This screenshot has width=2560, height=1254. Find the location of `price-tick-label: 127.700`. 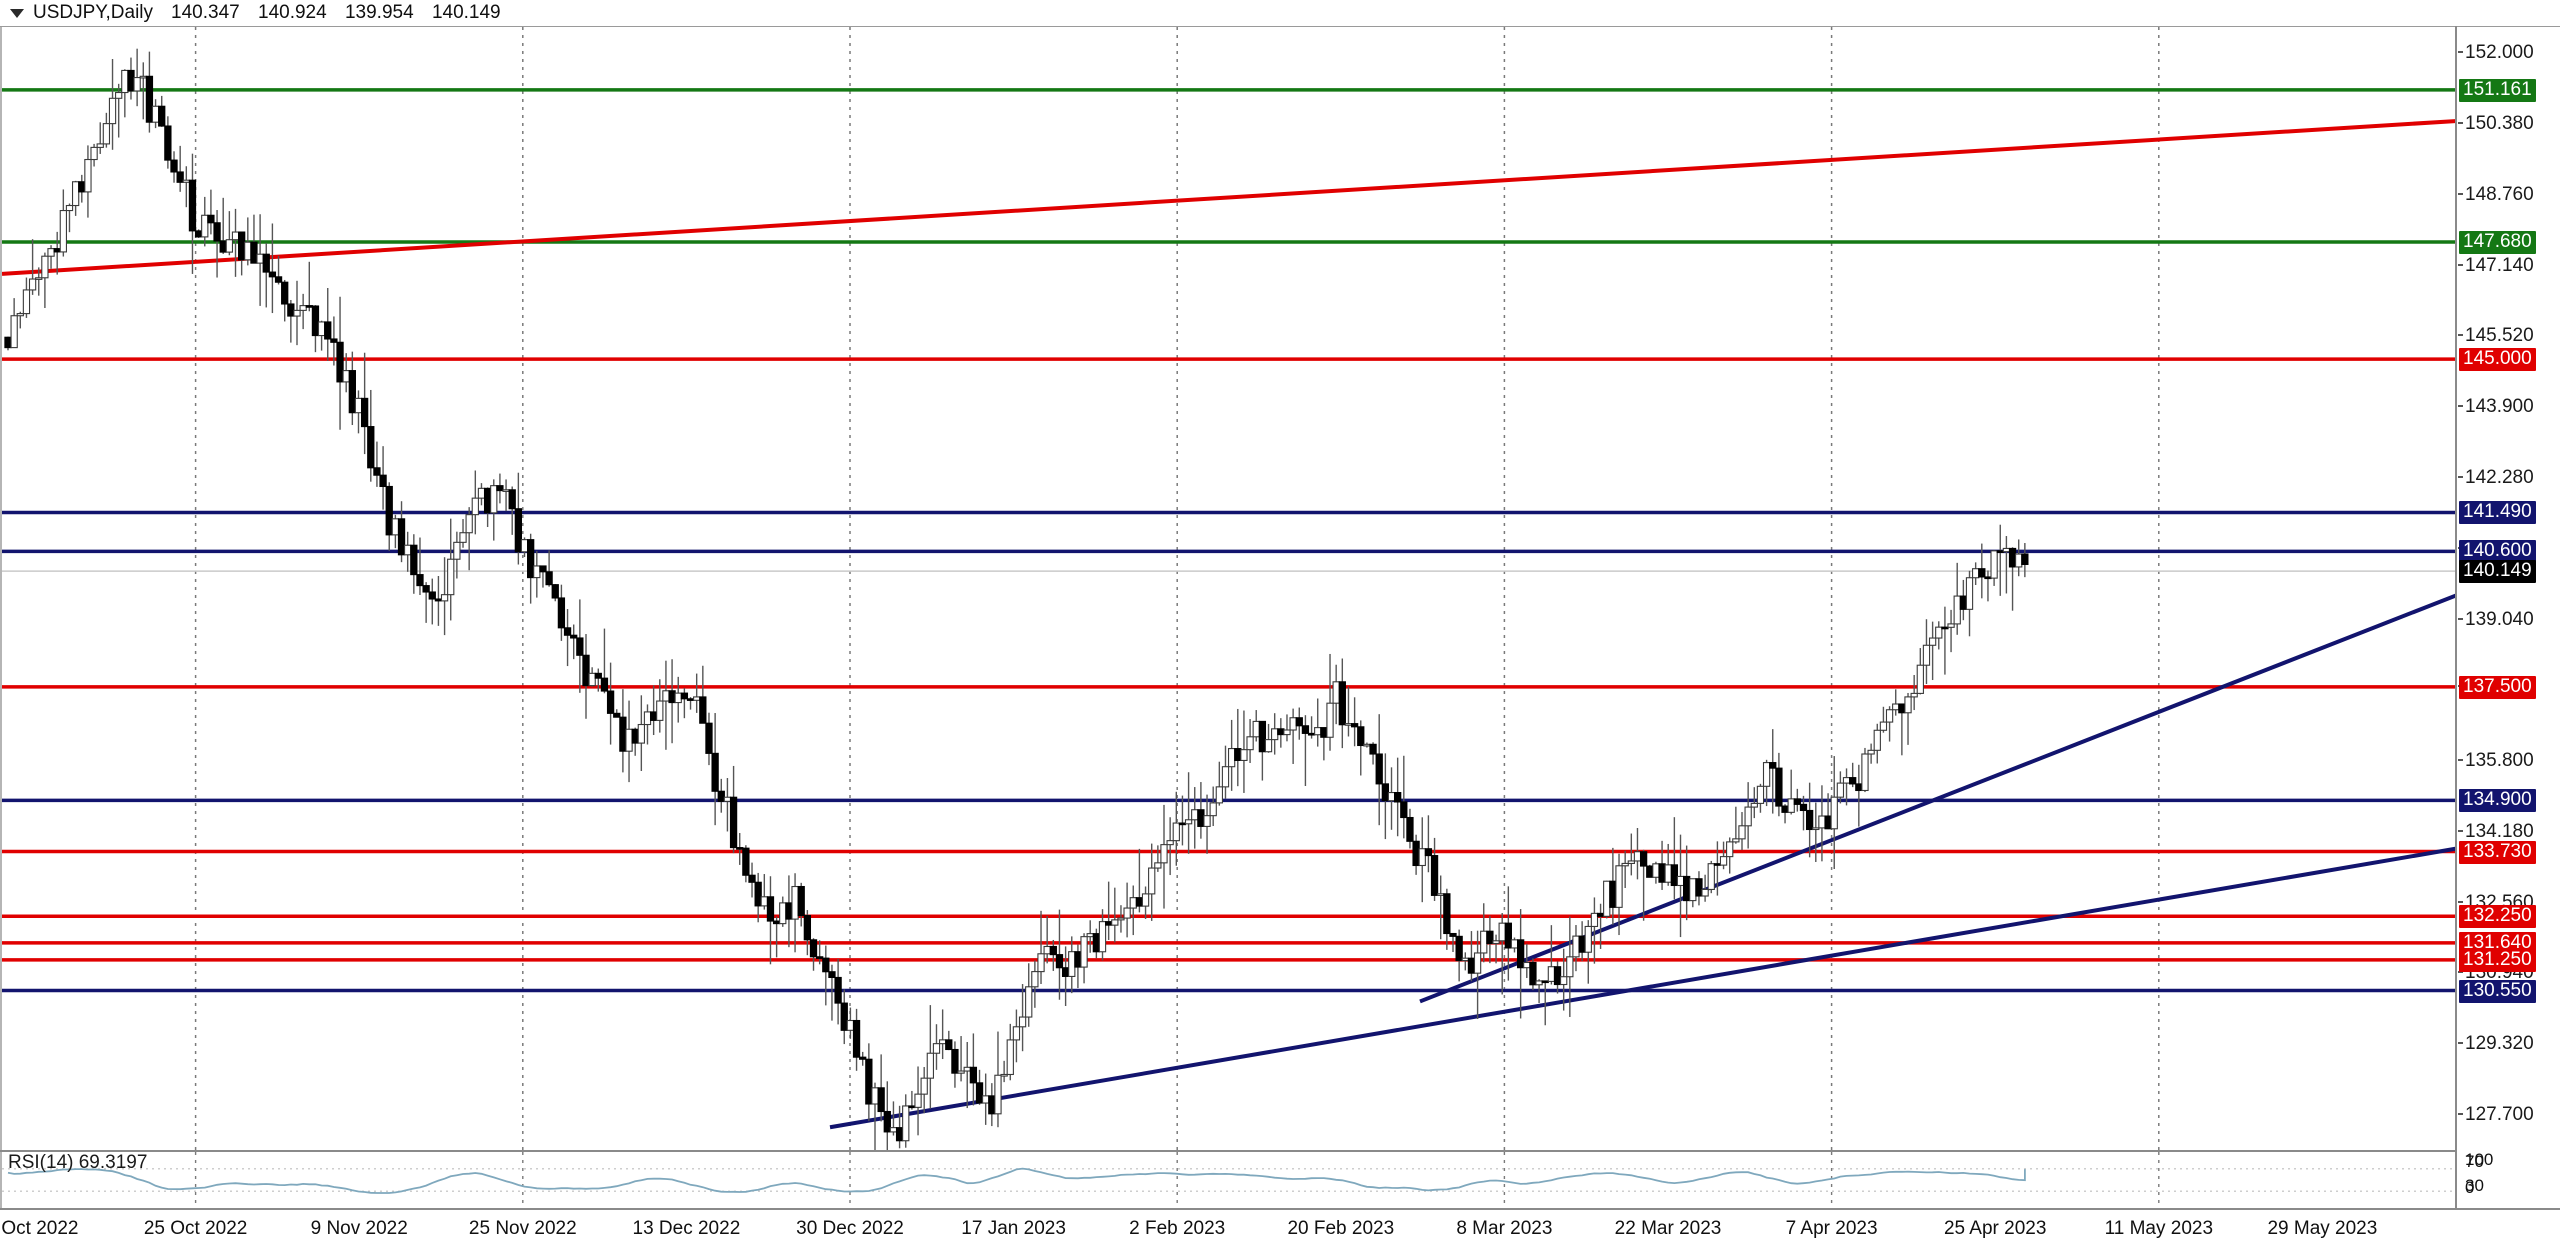

price-tick-label: 127.700 is located at coordinates (2496, 1115).